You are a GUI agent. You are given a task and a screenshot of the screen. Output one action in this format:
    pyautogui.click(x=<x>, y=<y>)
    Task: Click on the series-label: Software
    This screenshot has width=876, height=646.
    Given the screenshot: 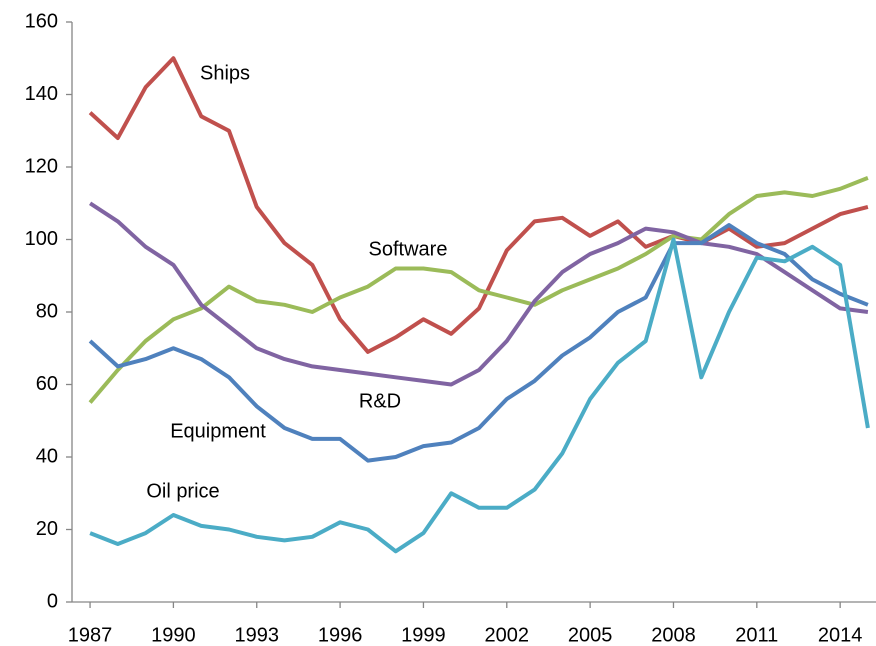 What is the action you would take?
    pyautogui.click(x=408, y=249)
    